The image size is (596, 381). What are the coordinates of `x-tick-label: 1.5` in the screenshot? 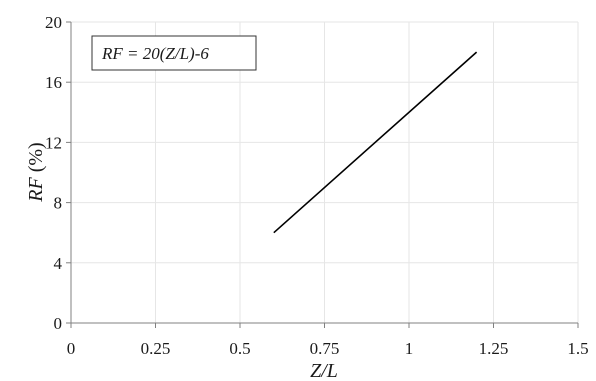 It's located at (577, 348).